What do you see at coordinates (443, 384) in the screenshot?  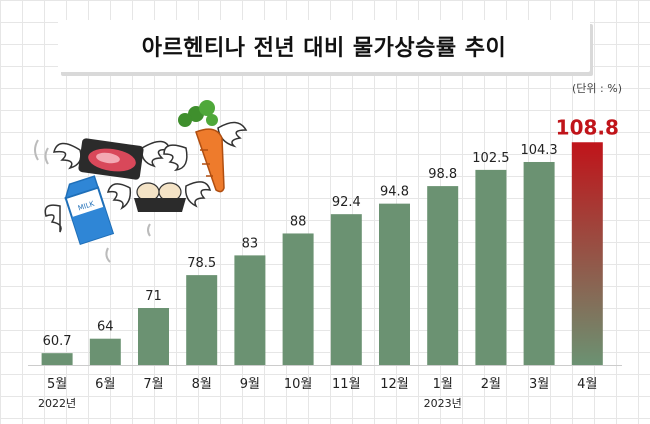 I see `x-tick-label-8: 1월` at bounding box center [443, 384].